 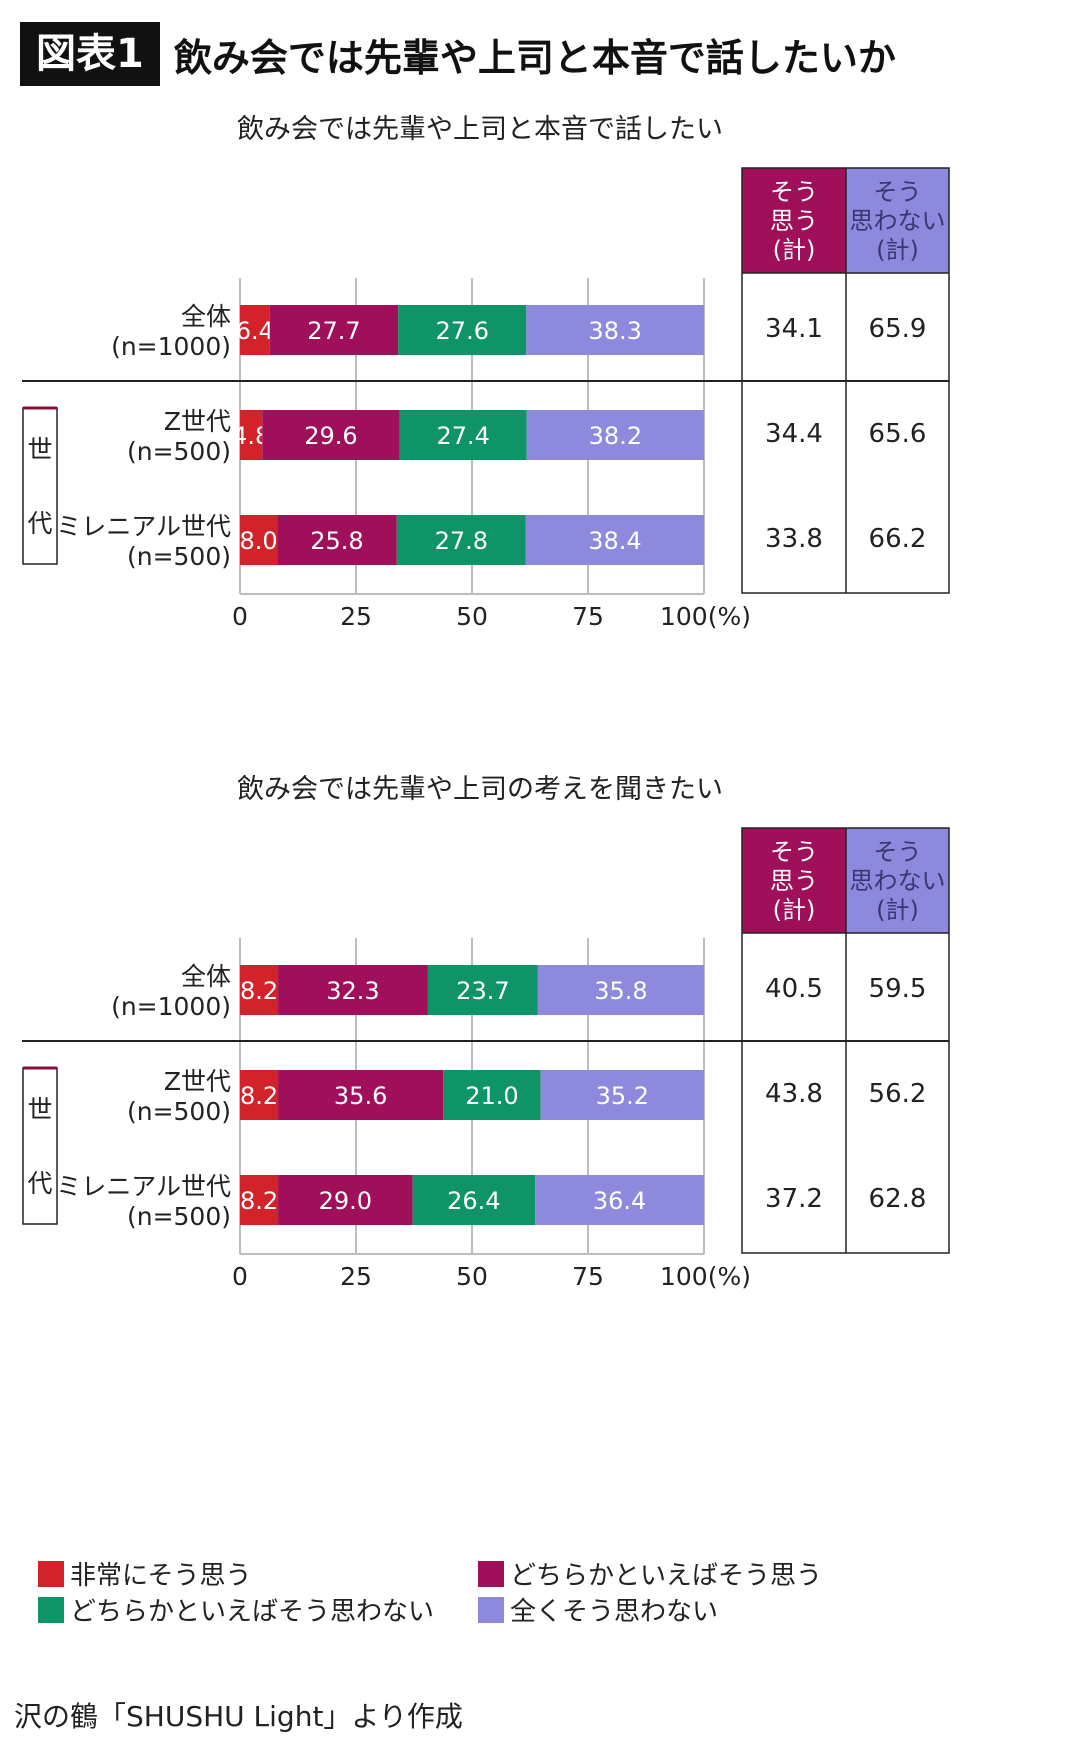 What do you see at coordinates (794, 539) in the screenshot?
I see `table-value-agree: 33.8` at bounding box center [794, 539].